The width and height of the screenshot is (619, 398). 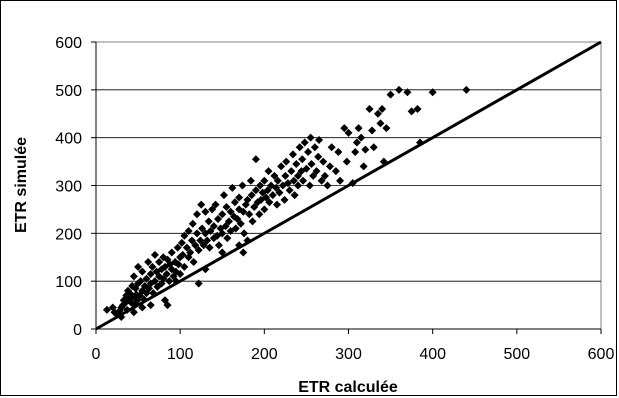 What do you see at coordinates (348, 354) in the screenshot?
I see `x-tick-label-300: 300` at bounding box center [348, 354].